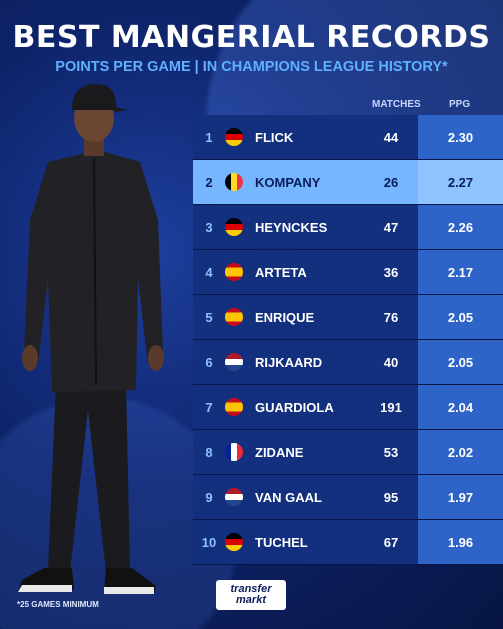 The height and width of the screenshot is (629, 503). I want to click on row-main: 4 ARTETA 36, so click(305, 272).